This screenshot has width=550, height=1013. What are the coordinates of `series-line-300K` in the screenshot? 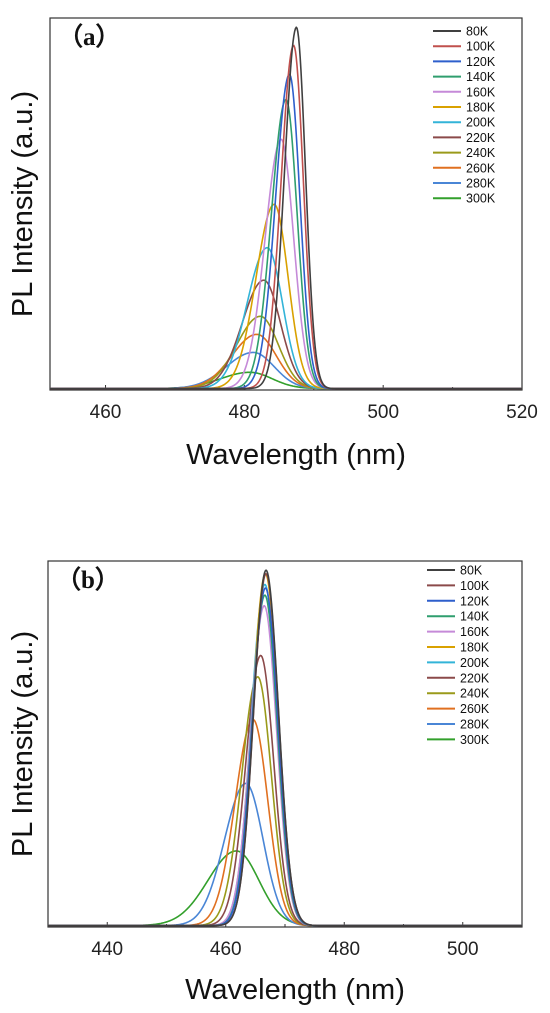 It's located at (286, 380).